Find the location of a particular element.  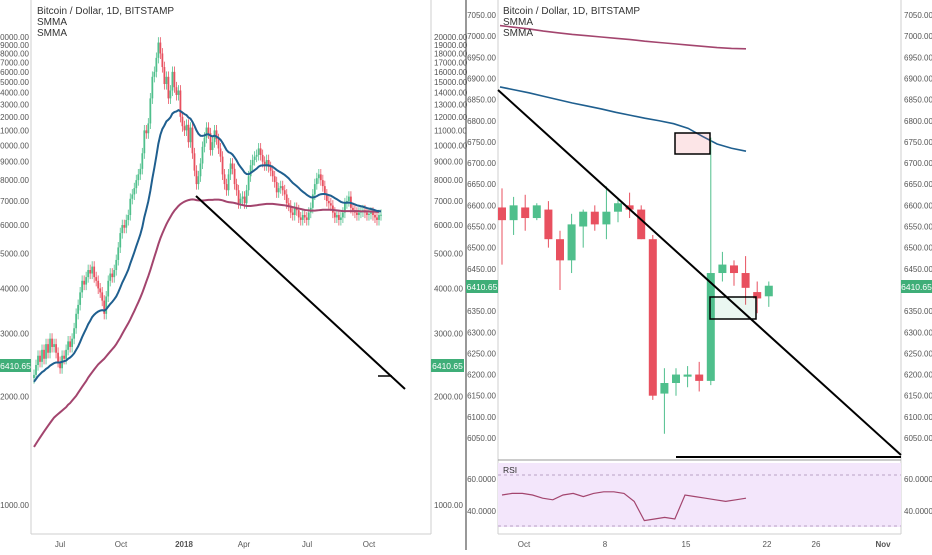

left-x-tick-label: Apr is located at coordinates (244, 544).